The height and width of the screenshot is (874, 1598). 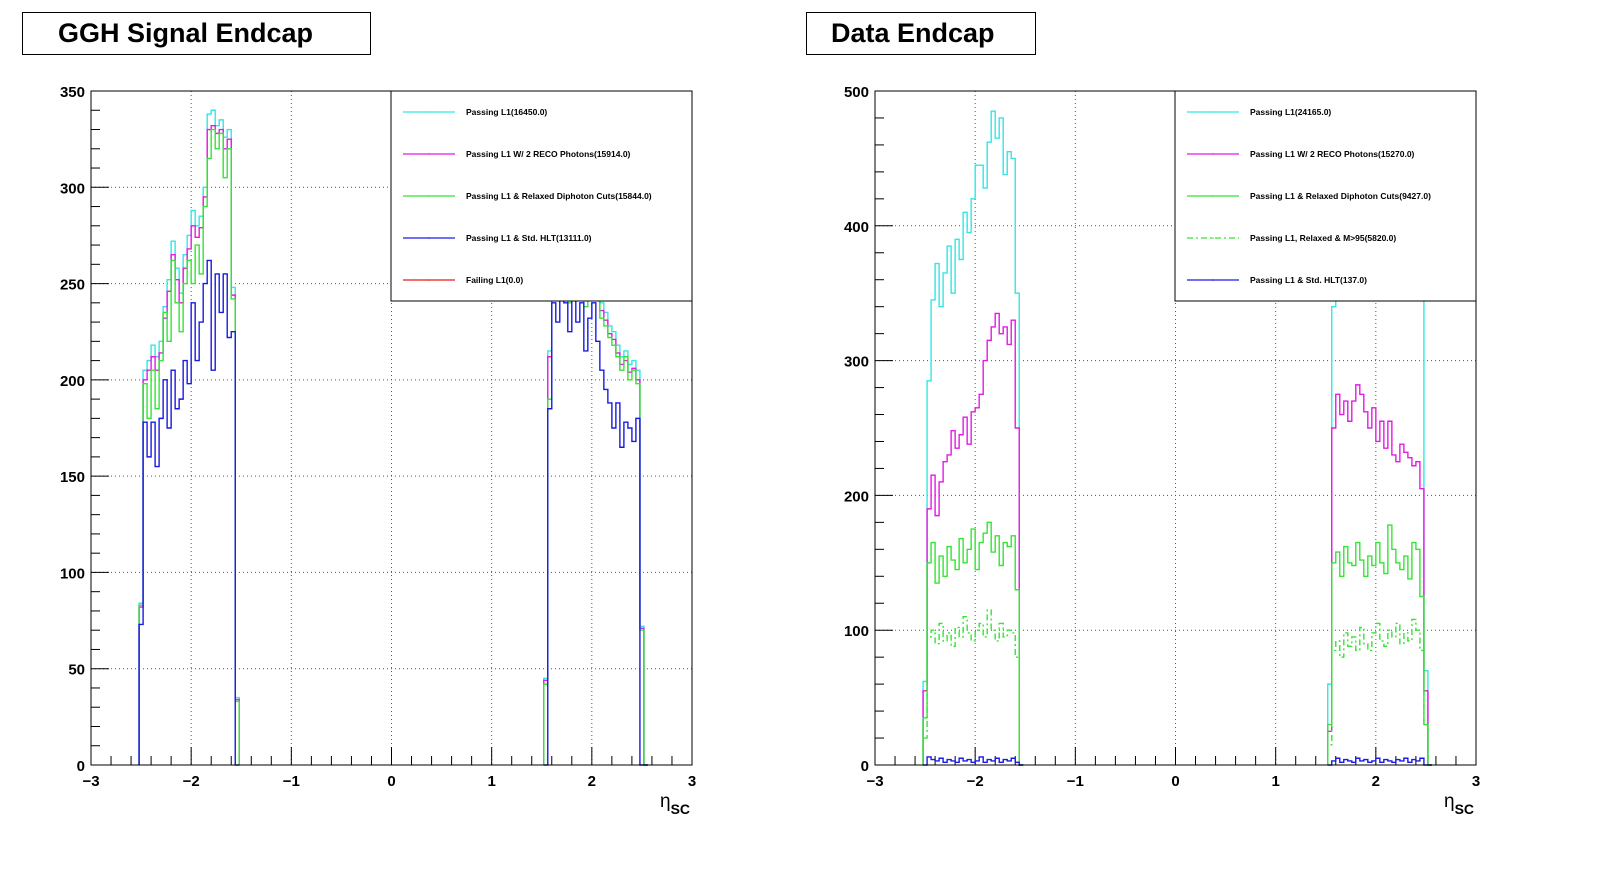 What do you see at coordinates (913, 33) in the screenshot?
I see `chart-title-right-text: Data Endcap` at bounding box center [913, 33].